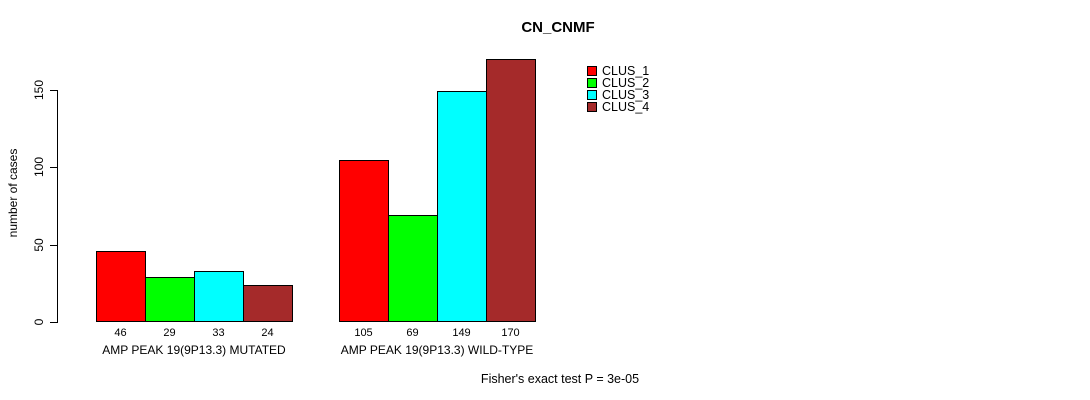 This screenshot has width=1090, height=400. I want to click on bar-clus_4-group2, so click(511, 190).